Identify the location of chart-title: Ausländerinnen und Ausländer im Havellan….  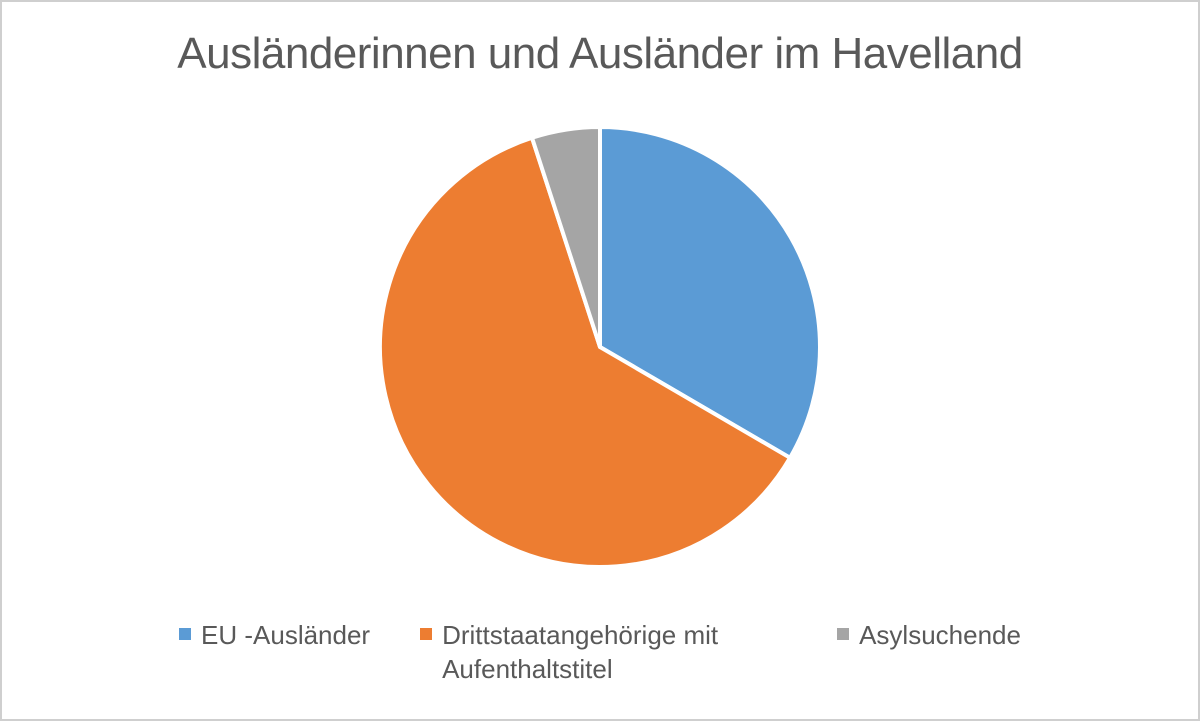
(600, 53).